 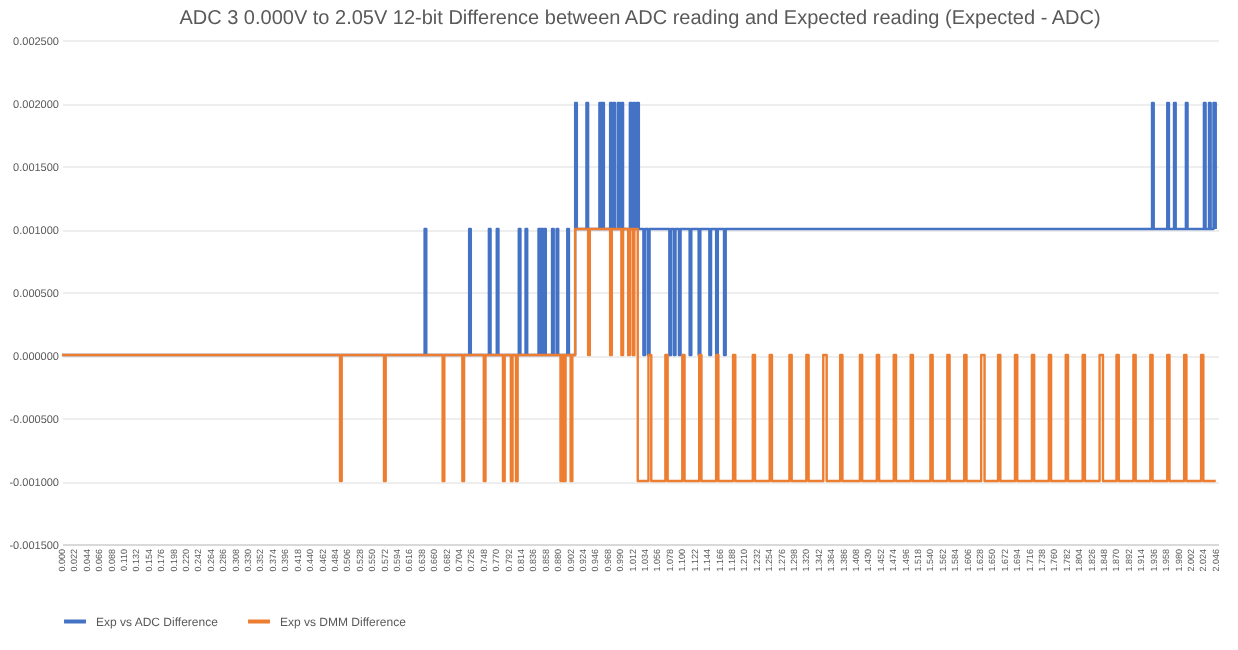 What do you see at coordinates (640, 19) in the screenshot?
I see `chart-title: ADC 3 0.000V to 2.05V 12-bit Difference between ADC reading and Expected reading (Expected - ADC)` at bounding box center [640, 19].